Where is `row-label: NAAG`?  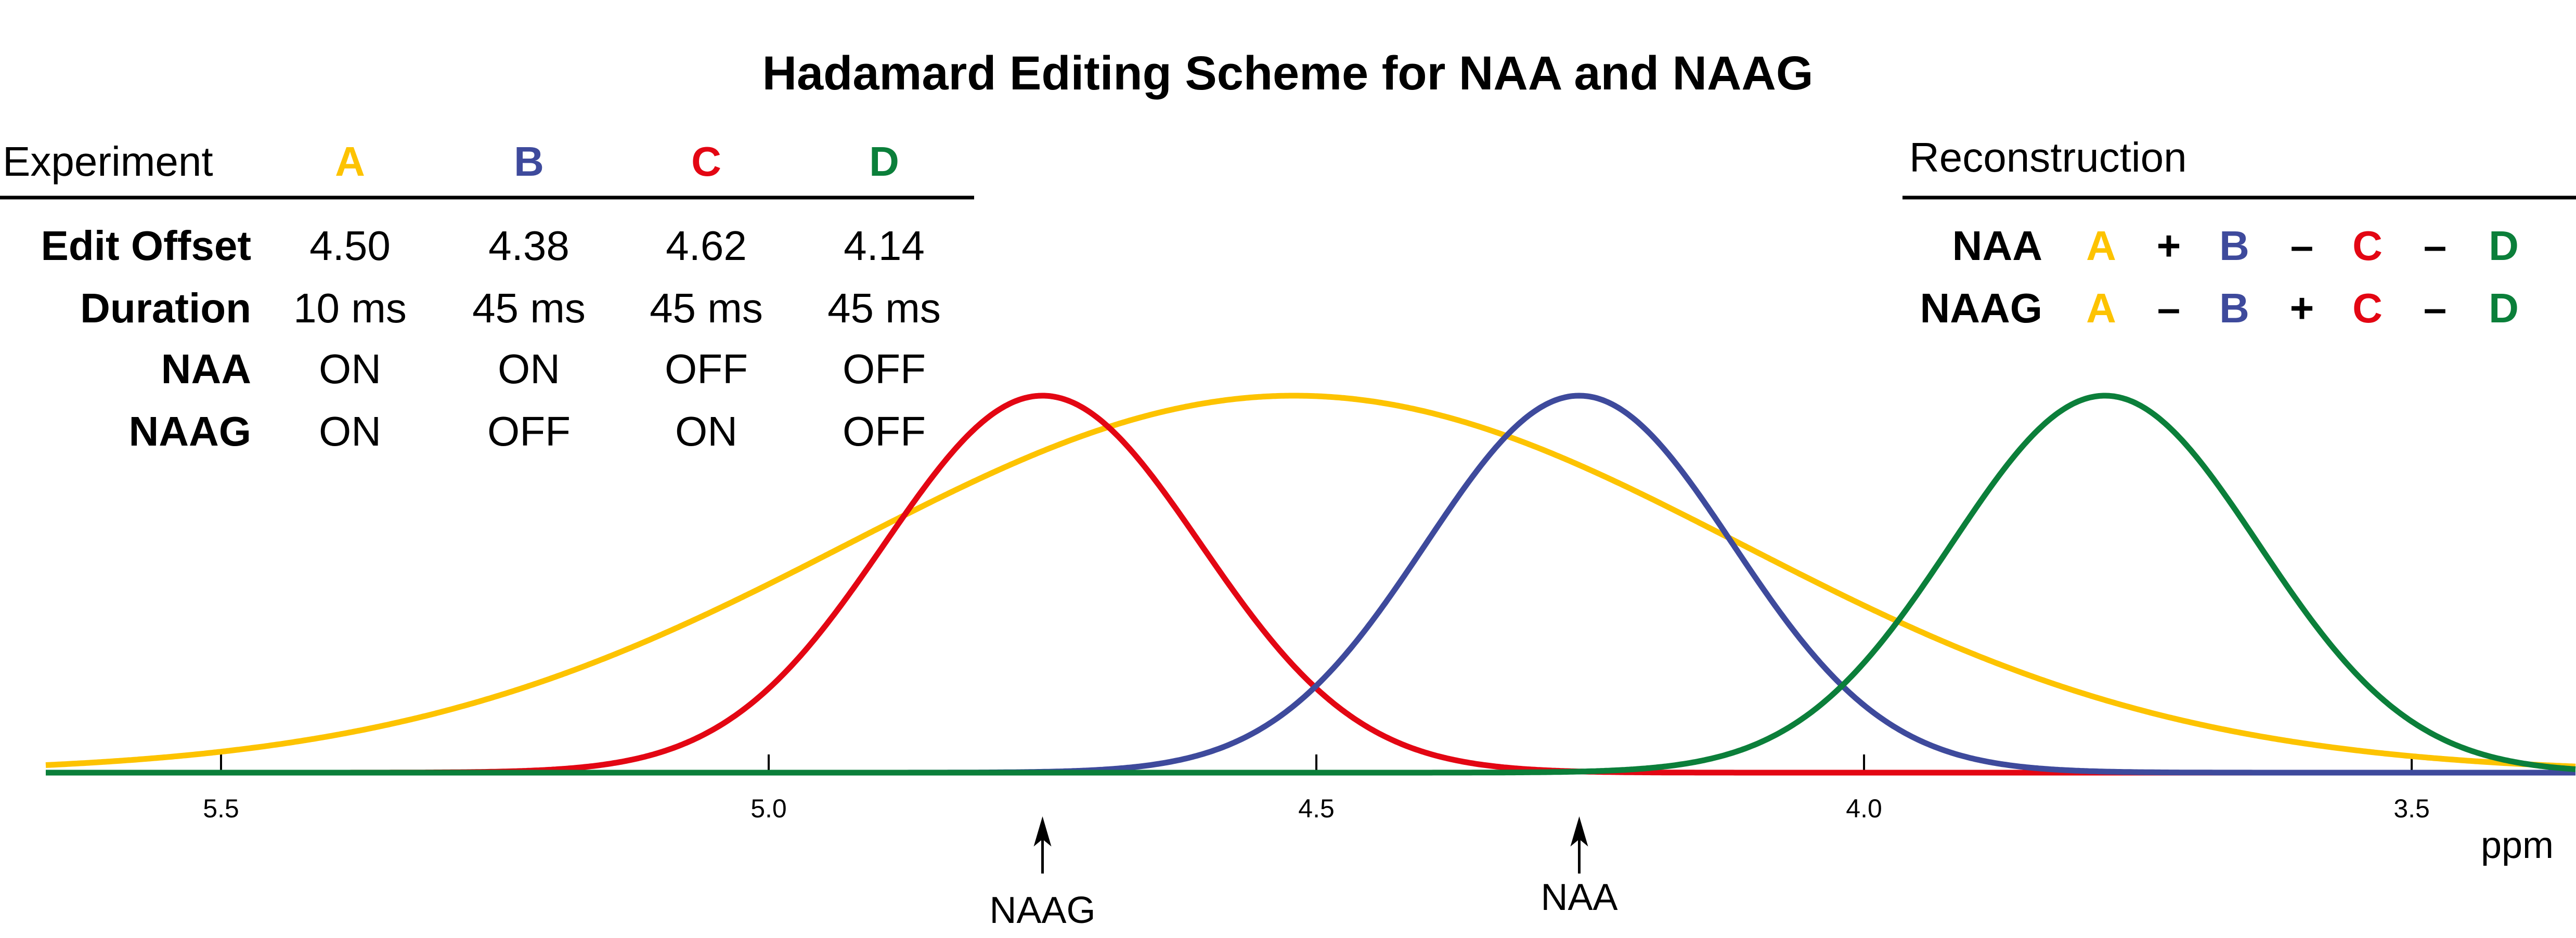
row-label: NAAG is located at coordinates (190, 431).